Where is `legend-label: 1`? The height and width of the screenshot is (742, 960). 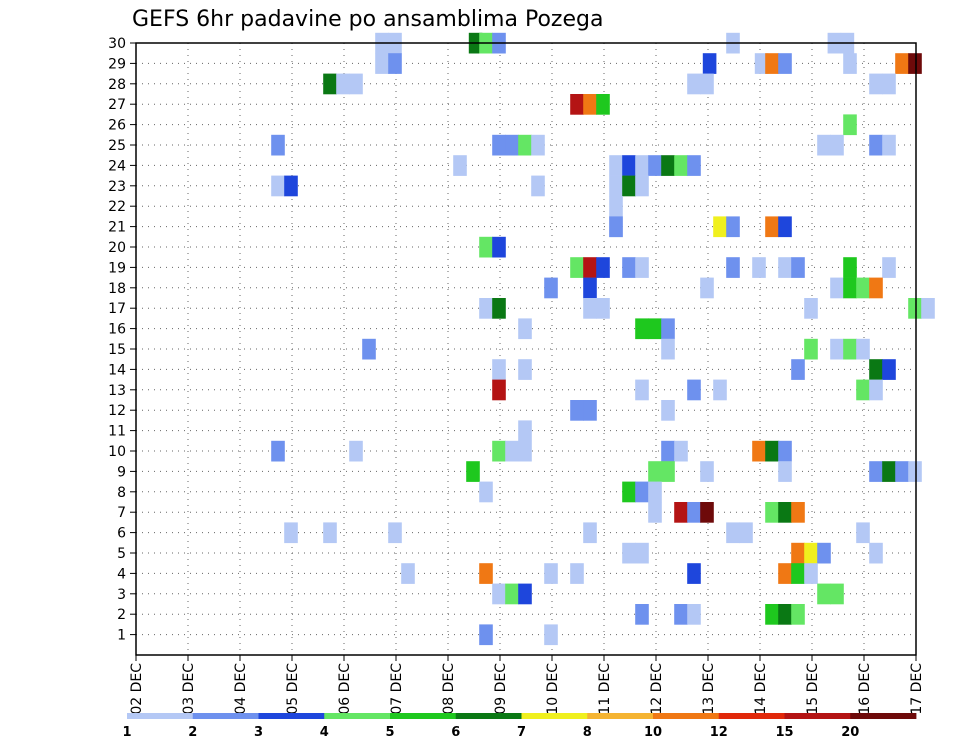 legend-label: 1 is located at coordinates (126, 732).